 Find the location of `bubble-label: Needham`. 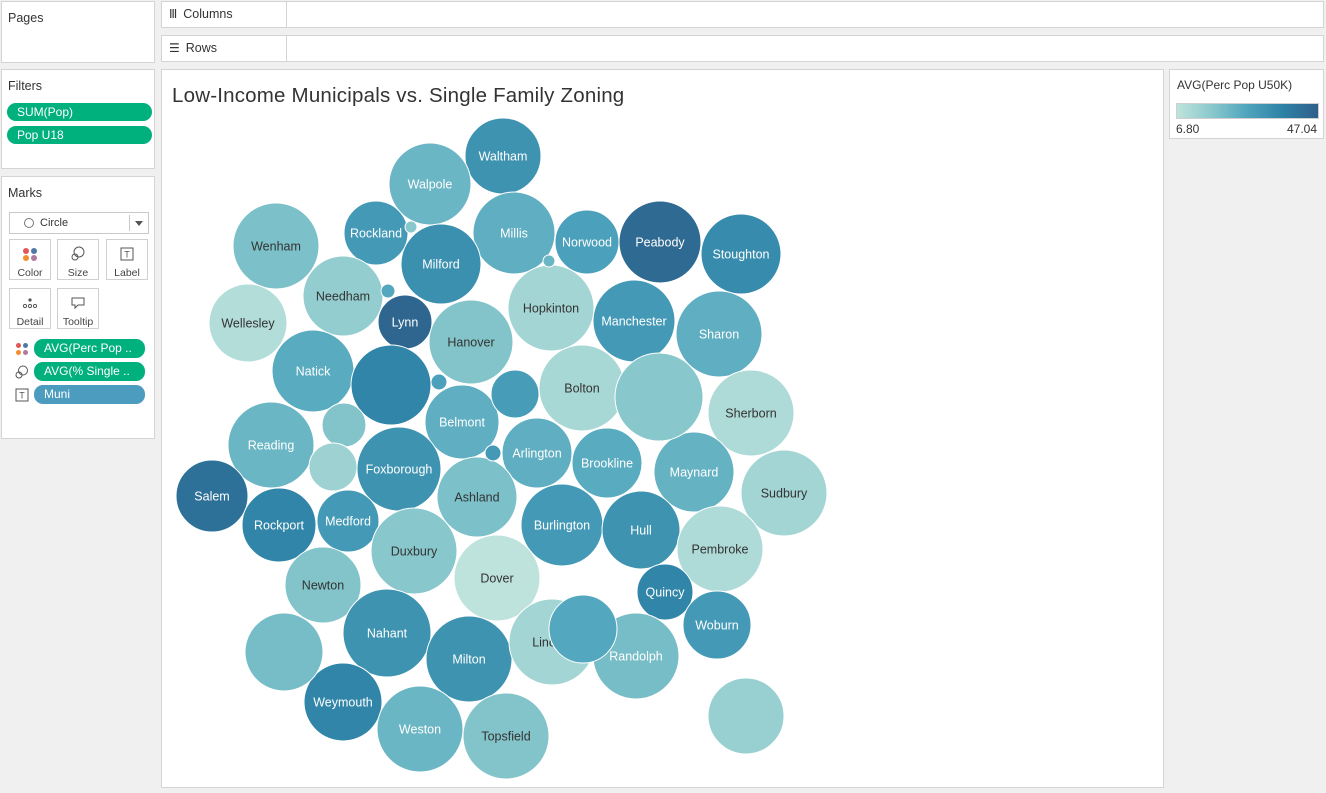

bubble-label: Needham is located at coordinates (343, 297).